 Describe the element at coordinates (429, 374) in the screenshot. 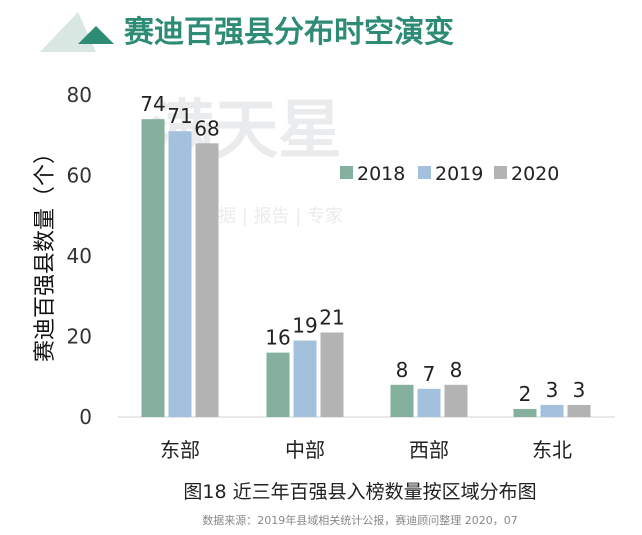

I see `data-label: 7` at that location.